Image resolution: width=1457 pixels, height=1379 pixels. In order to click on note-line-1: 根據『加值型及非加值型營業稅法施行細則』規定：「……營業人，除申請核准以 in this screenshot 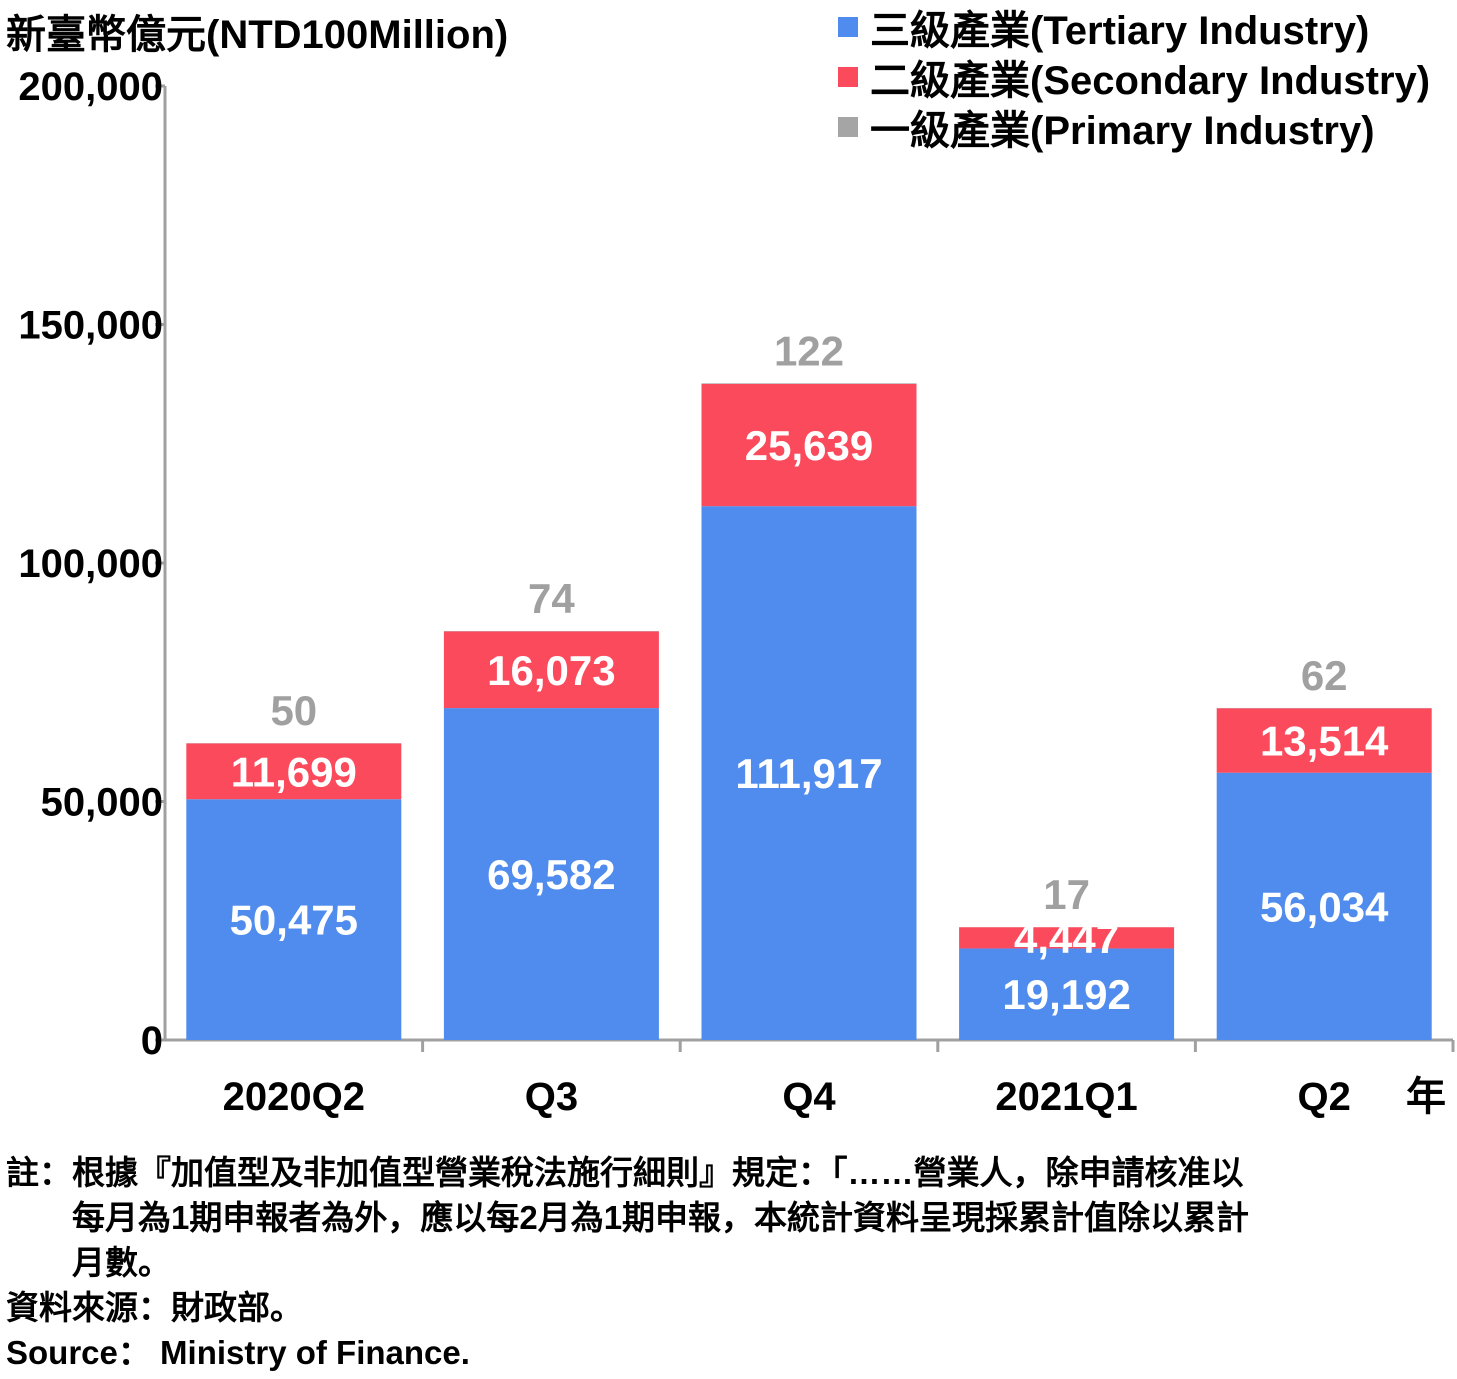, I will do `click(658, 1172)`.